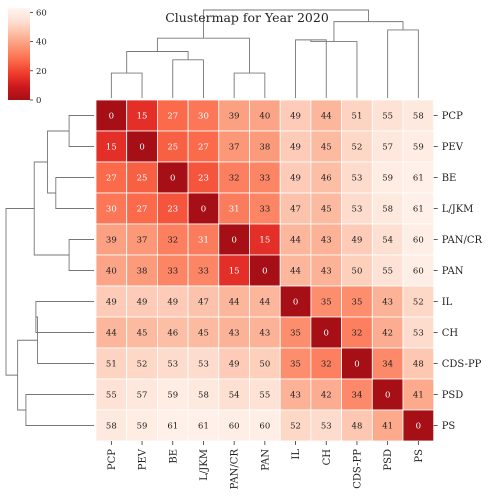  I want to click on cell-value-label: 42, so click(387, 334).